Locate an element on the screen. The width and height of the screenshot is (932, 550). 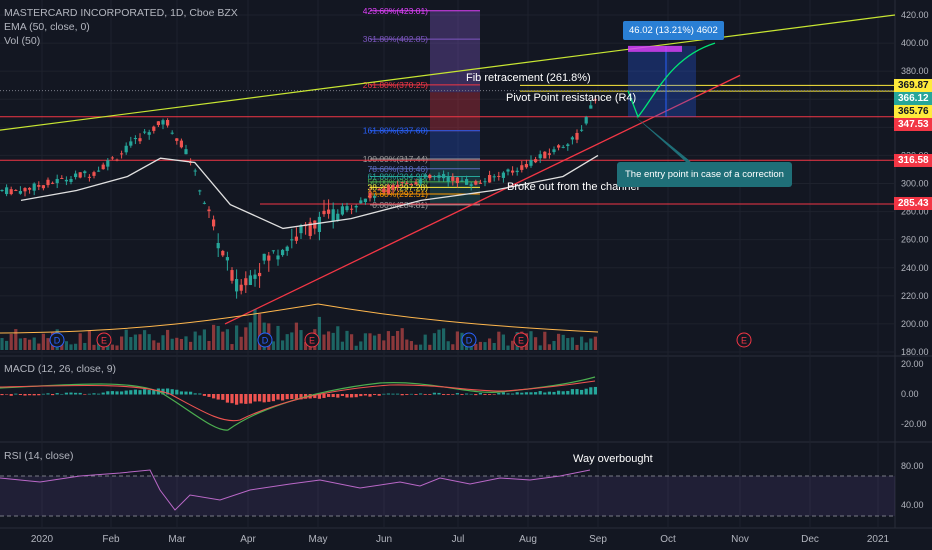
price-tick-label: 420.00 is located at coordinates (915, 15).